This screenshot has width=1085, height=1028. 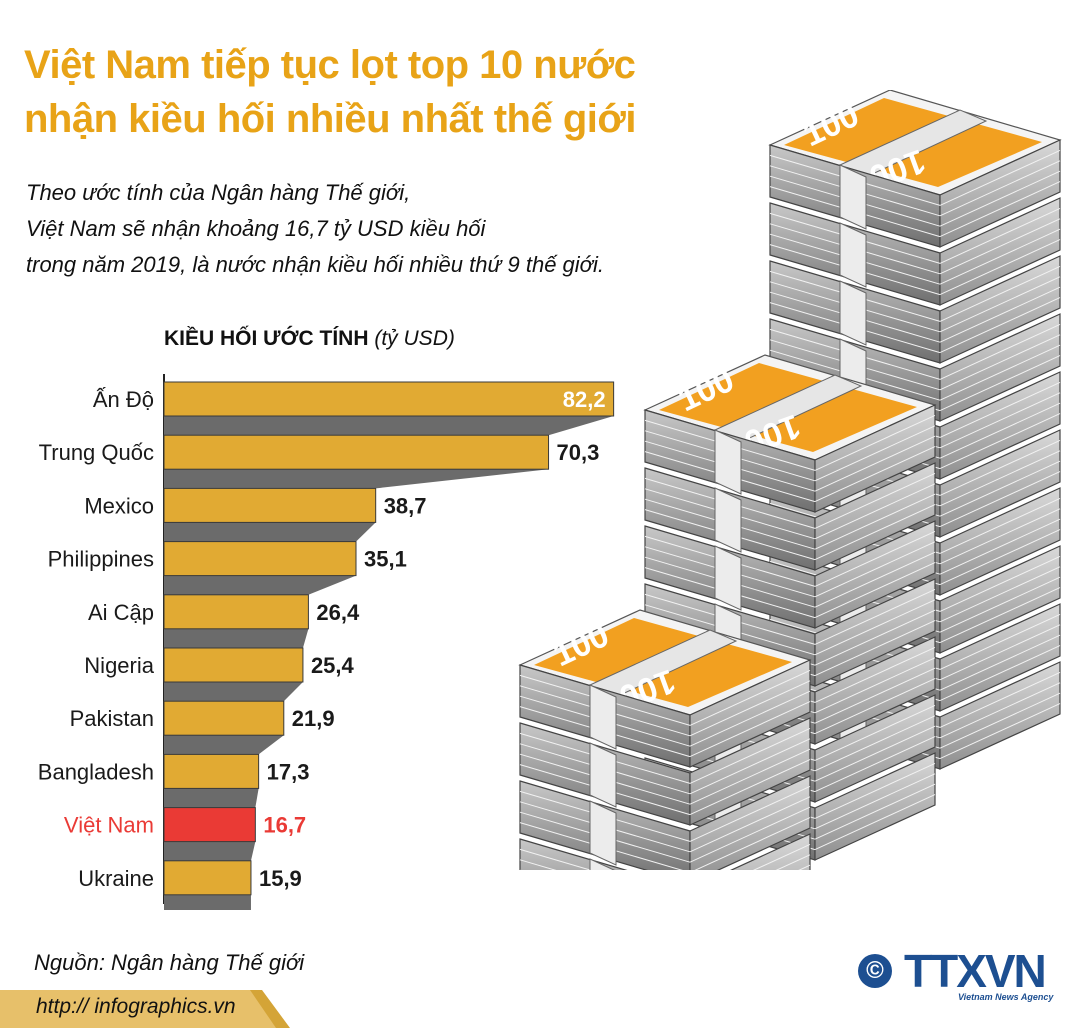 What do you see at coordinates (333, 665) in the screenshot?
I see `value-label: 25,4` at bounding box center [333, 665].